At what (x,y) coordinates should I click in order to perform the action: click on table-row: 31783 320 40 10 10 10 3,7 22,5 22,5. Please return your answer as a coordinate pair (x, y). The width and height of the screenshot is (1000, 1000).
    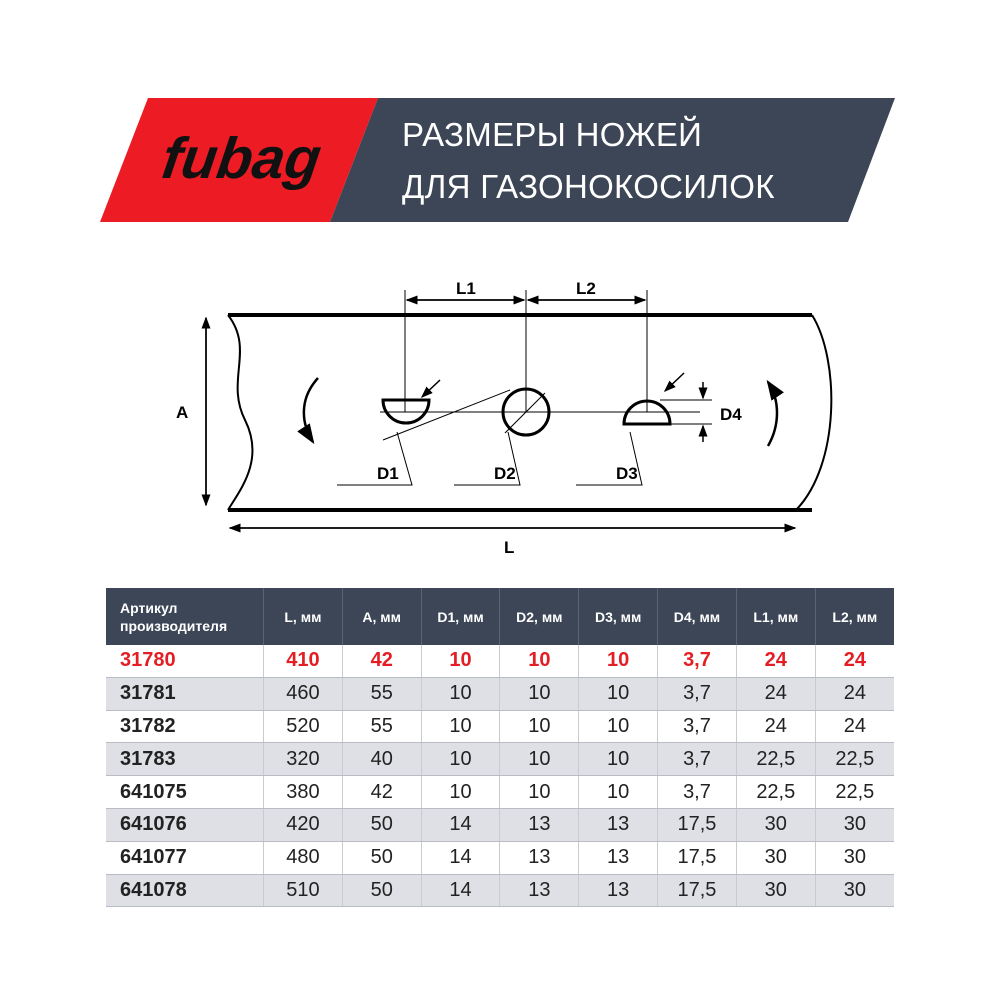
    Looking at the image, I should click on (500, 759).